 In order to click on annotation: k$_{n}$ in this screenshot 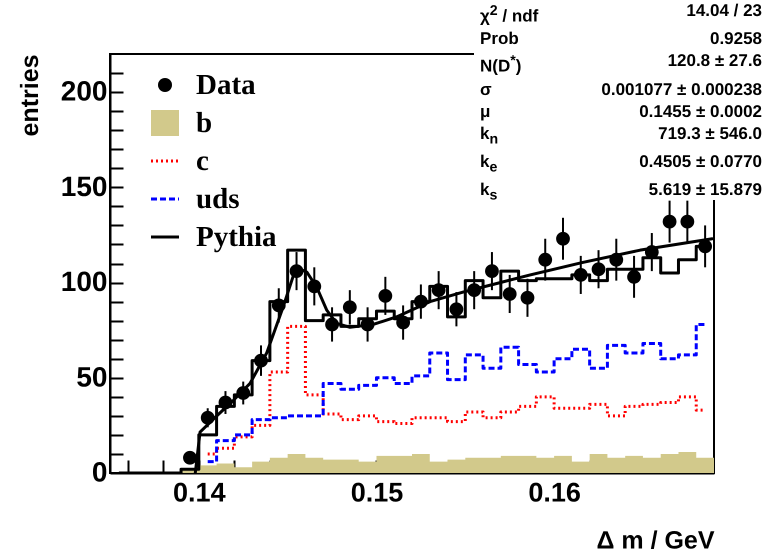, I will do `click(489, 136)`.